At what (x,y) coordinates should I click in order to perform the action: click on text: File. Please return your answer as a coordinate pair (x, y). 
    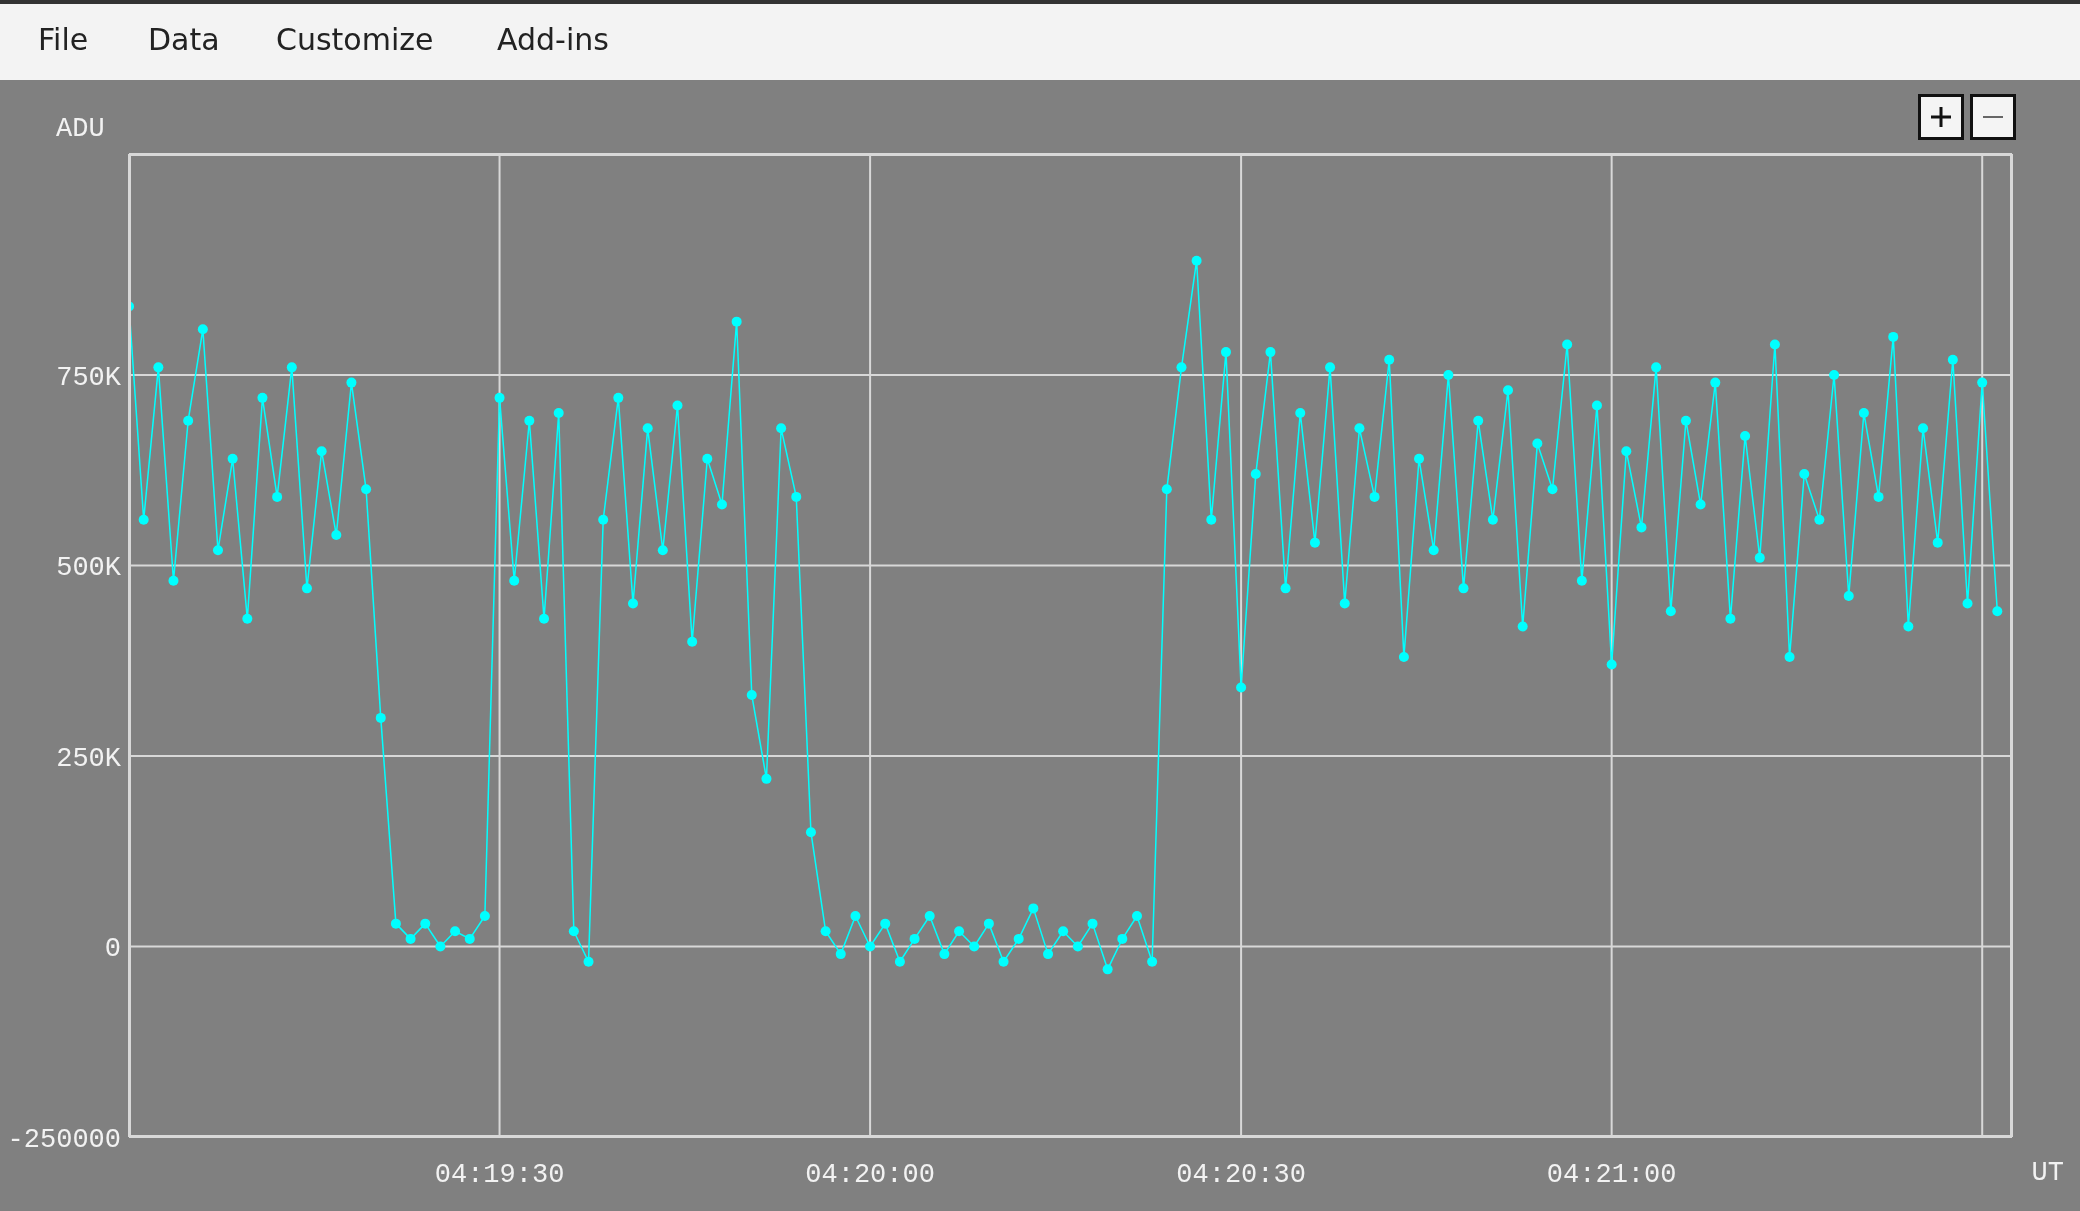
    Looking at the image, I should click on (63, 39).